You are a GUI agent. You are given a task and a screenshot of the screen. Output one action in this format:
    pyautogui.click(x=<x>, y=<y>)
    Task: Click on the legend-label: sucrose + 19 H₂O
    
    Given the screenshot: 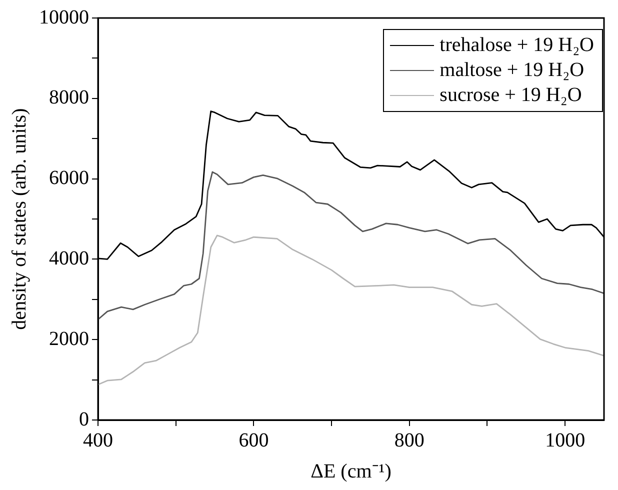 What is the action you would take?
    pyautogui.click(x=511, y=95)
    